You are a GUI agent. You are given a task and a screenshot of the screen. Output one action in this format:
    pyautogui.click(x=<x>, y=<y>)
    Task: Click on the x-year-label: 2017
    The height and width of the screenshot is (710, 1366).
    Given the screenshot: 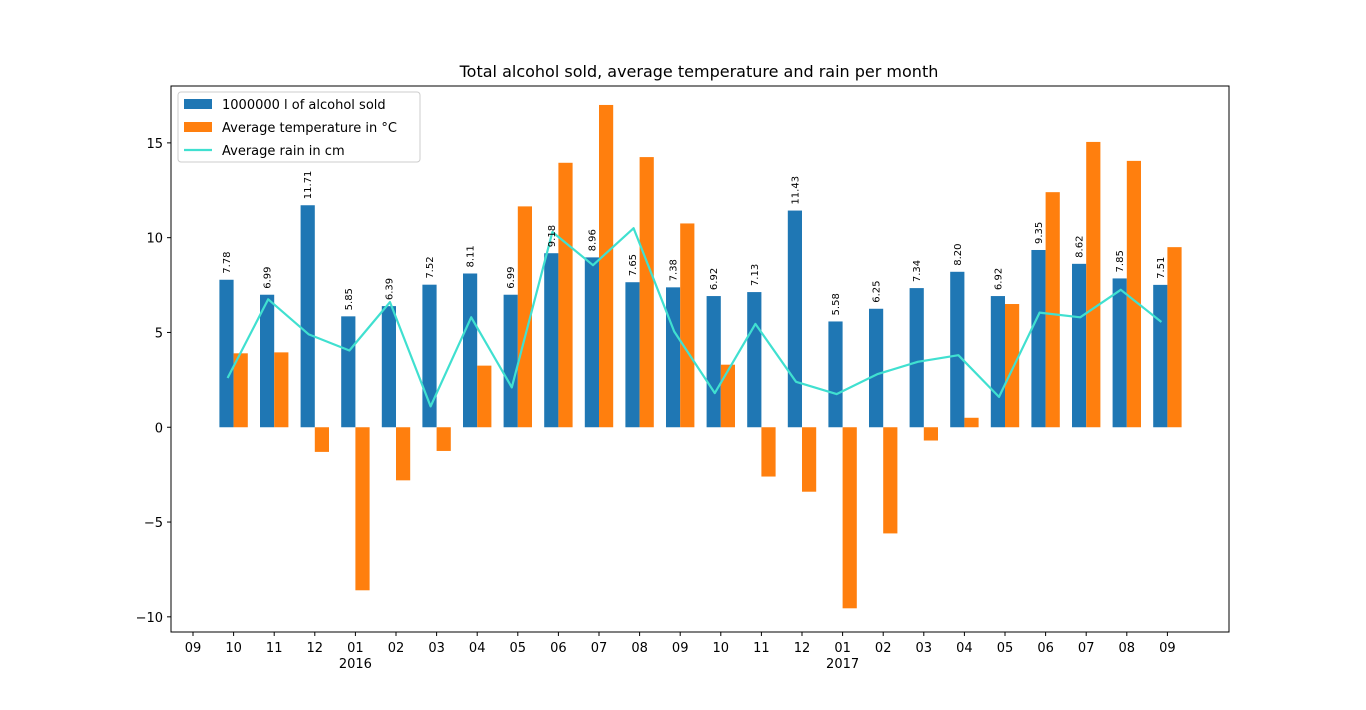 What is the action you would take?
    pyautogui.click(x=842, y=664)
    